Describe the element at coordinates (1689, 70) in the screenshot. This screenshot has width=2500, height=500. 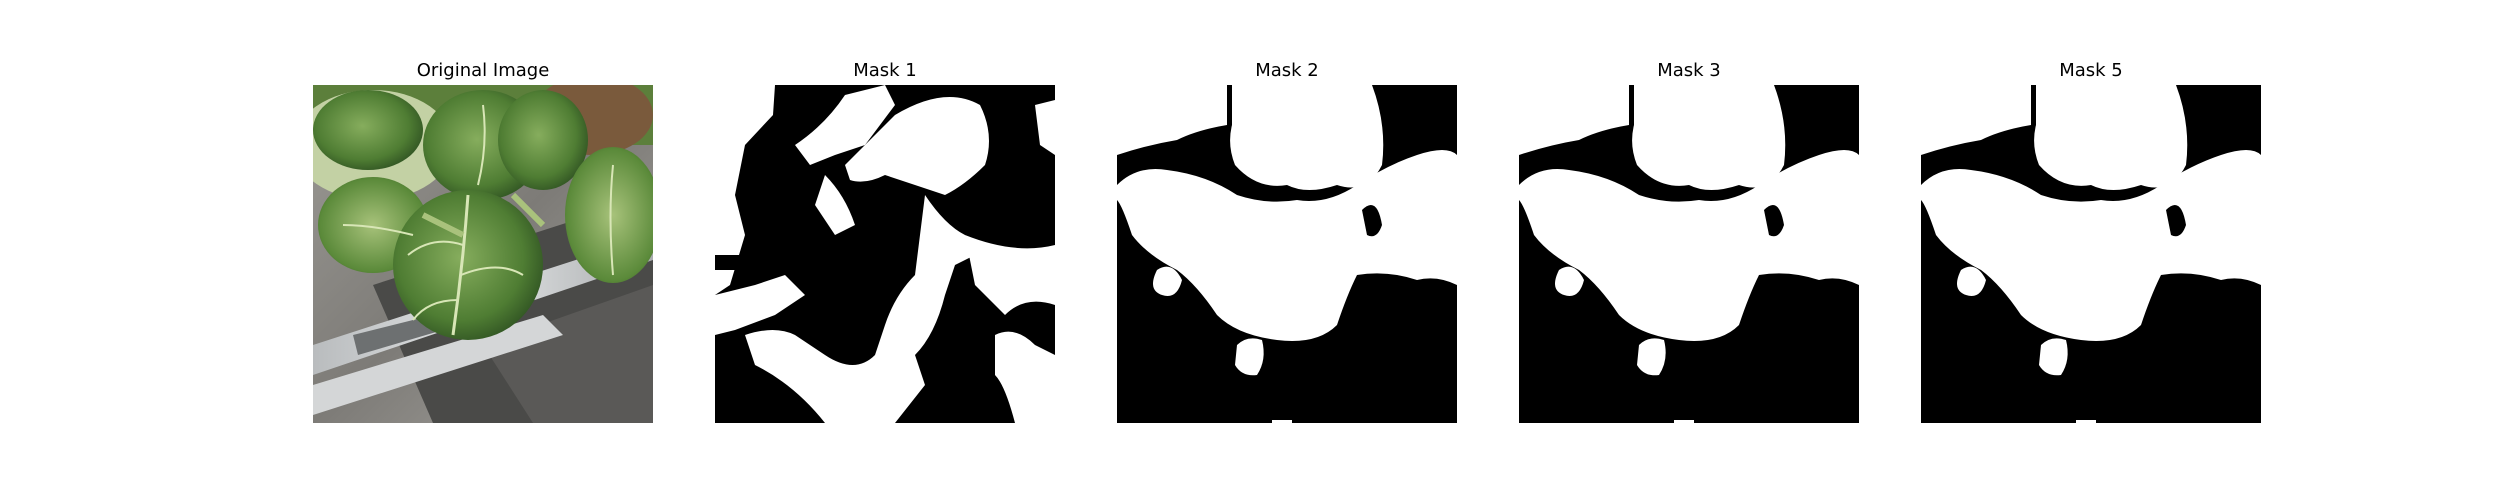
I see `panel-title: Mask 3` at that location.